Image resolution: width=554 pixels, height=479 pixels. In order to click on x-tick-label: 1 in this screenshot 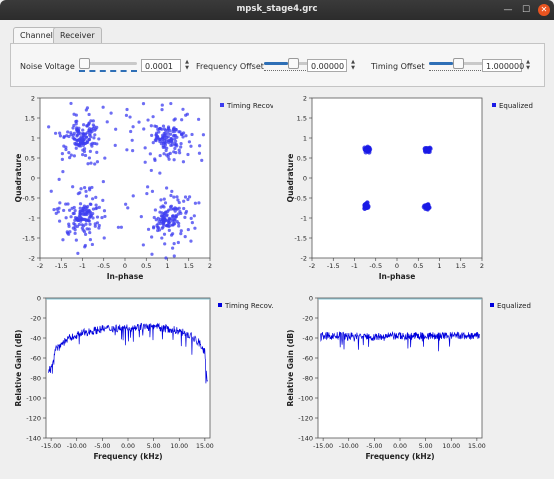, I will do `click(167, 266)`.